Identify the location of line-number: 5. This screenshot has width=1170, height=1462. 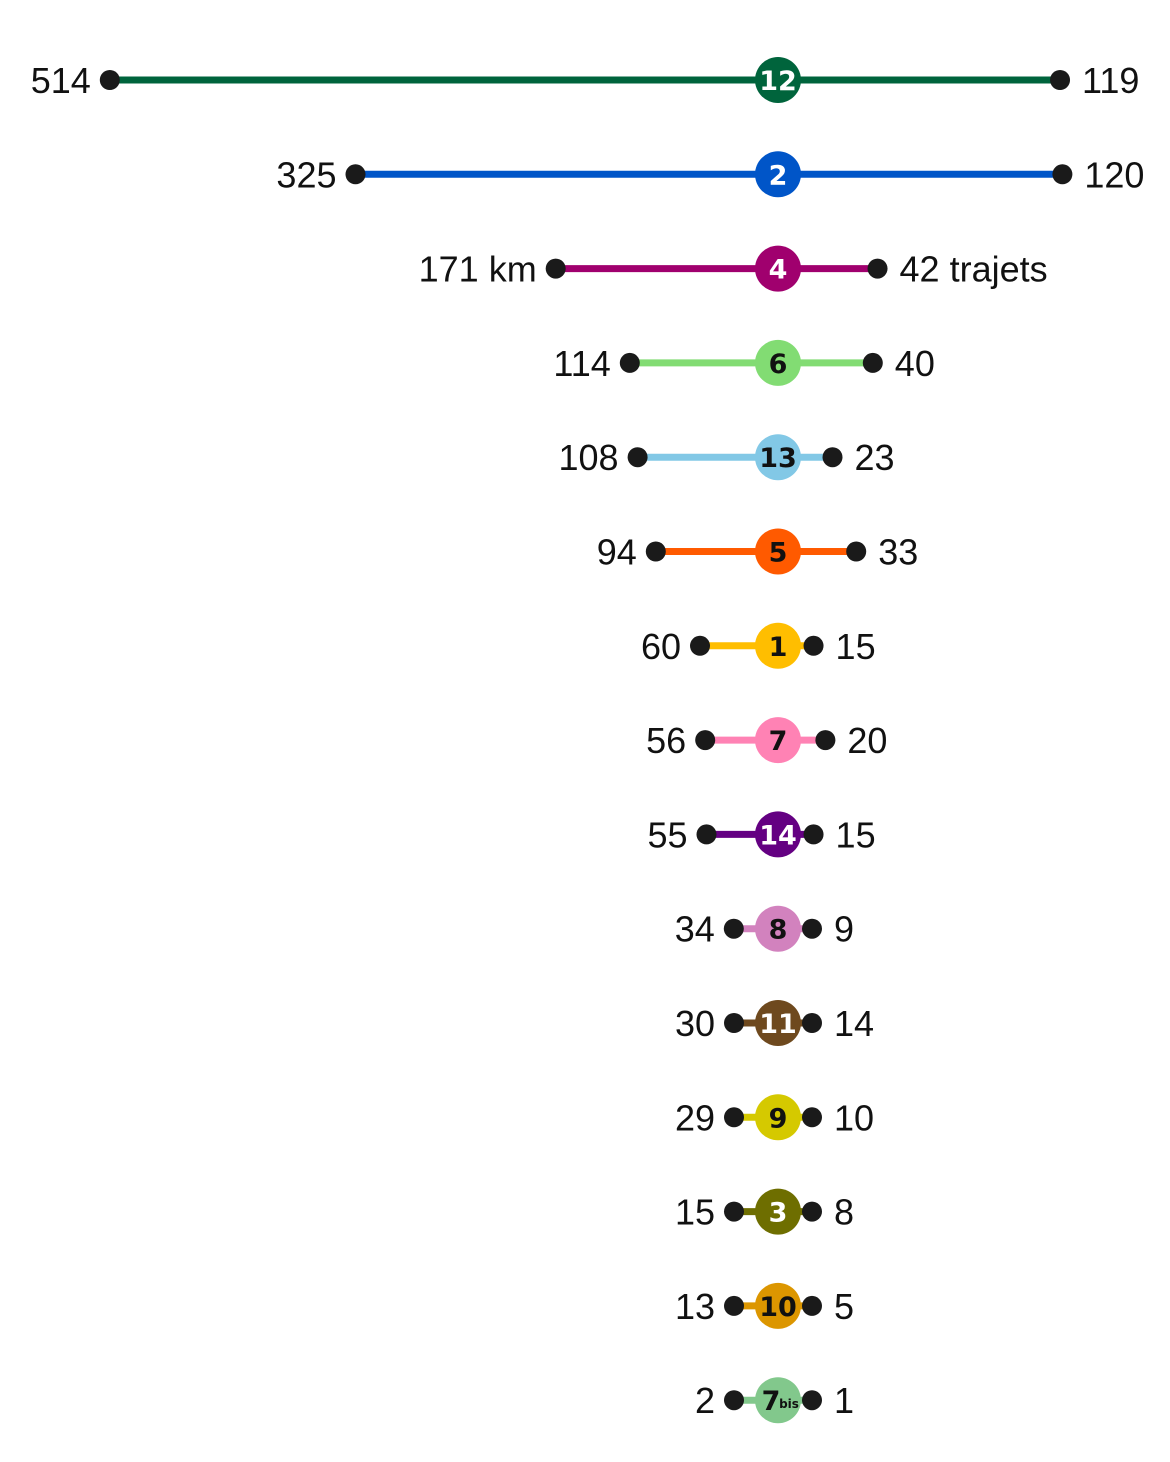
(778, 553).